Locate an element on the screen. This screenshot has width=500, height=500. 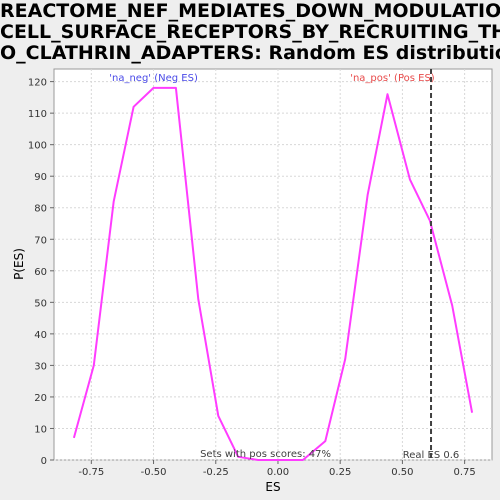
y-tick-label: 60 is located at coordinates (40, 272).